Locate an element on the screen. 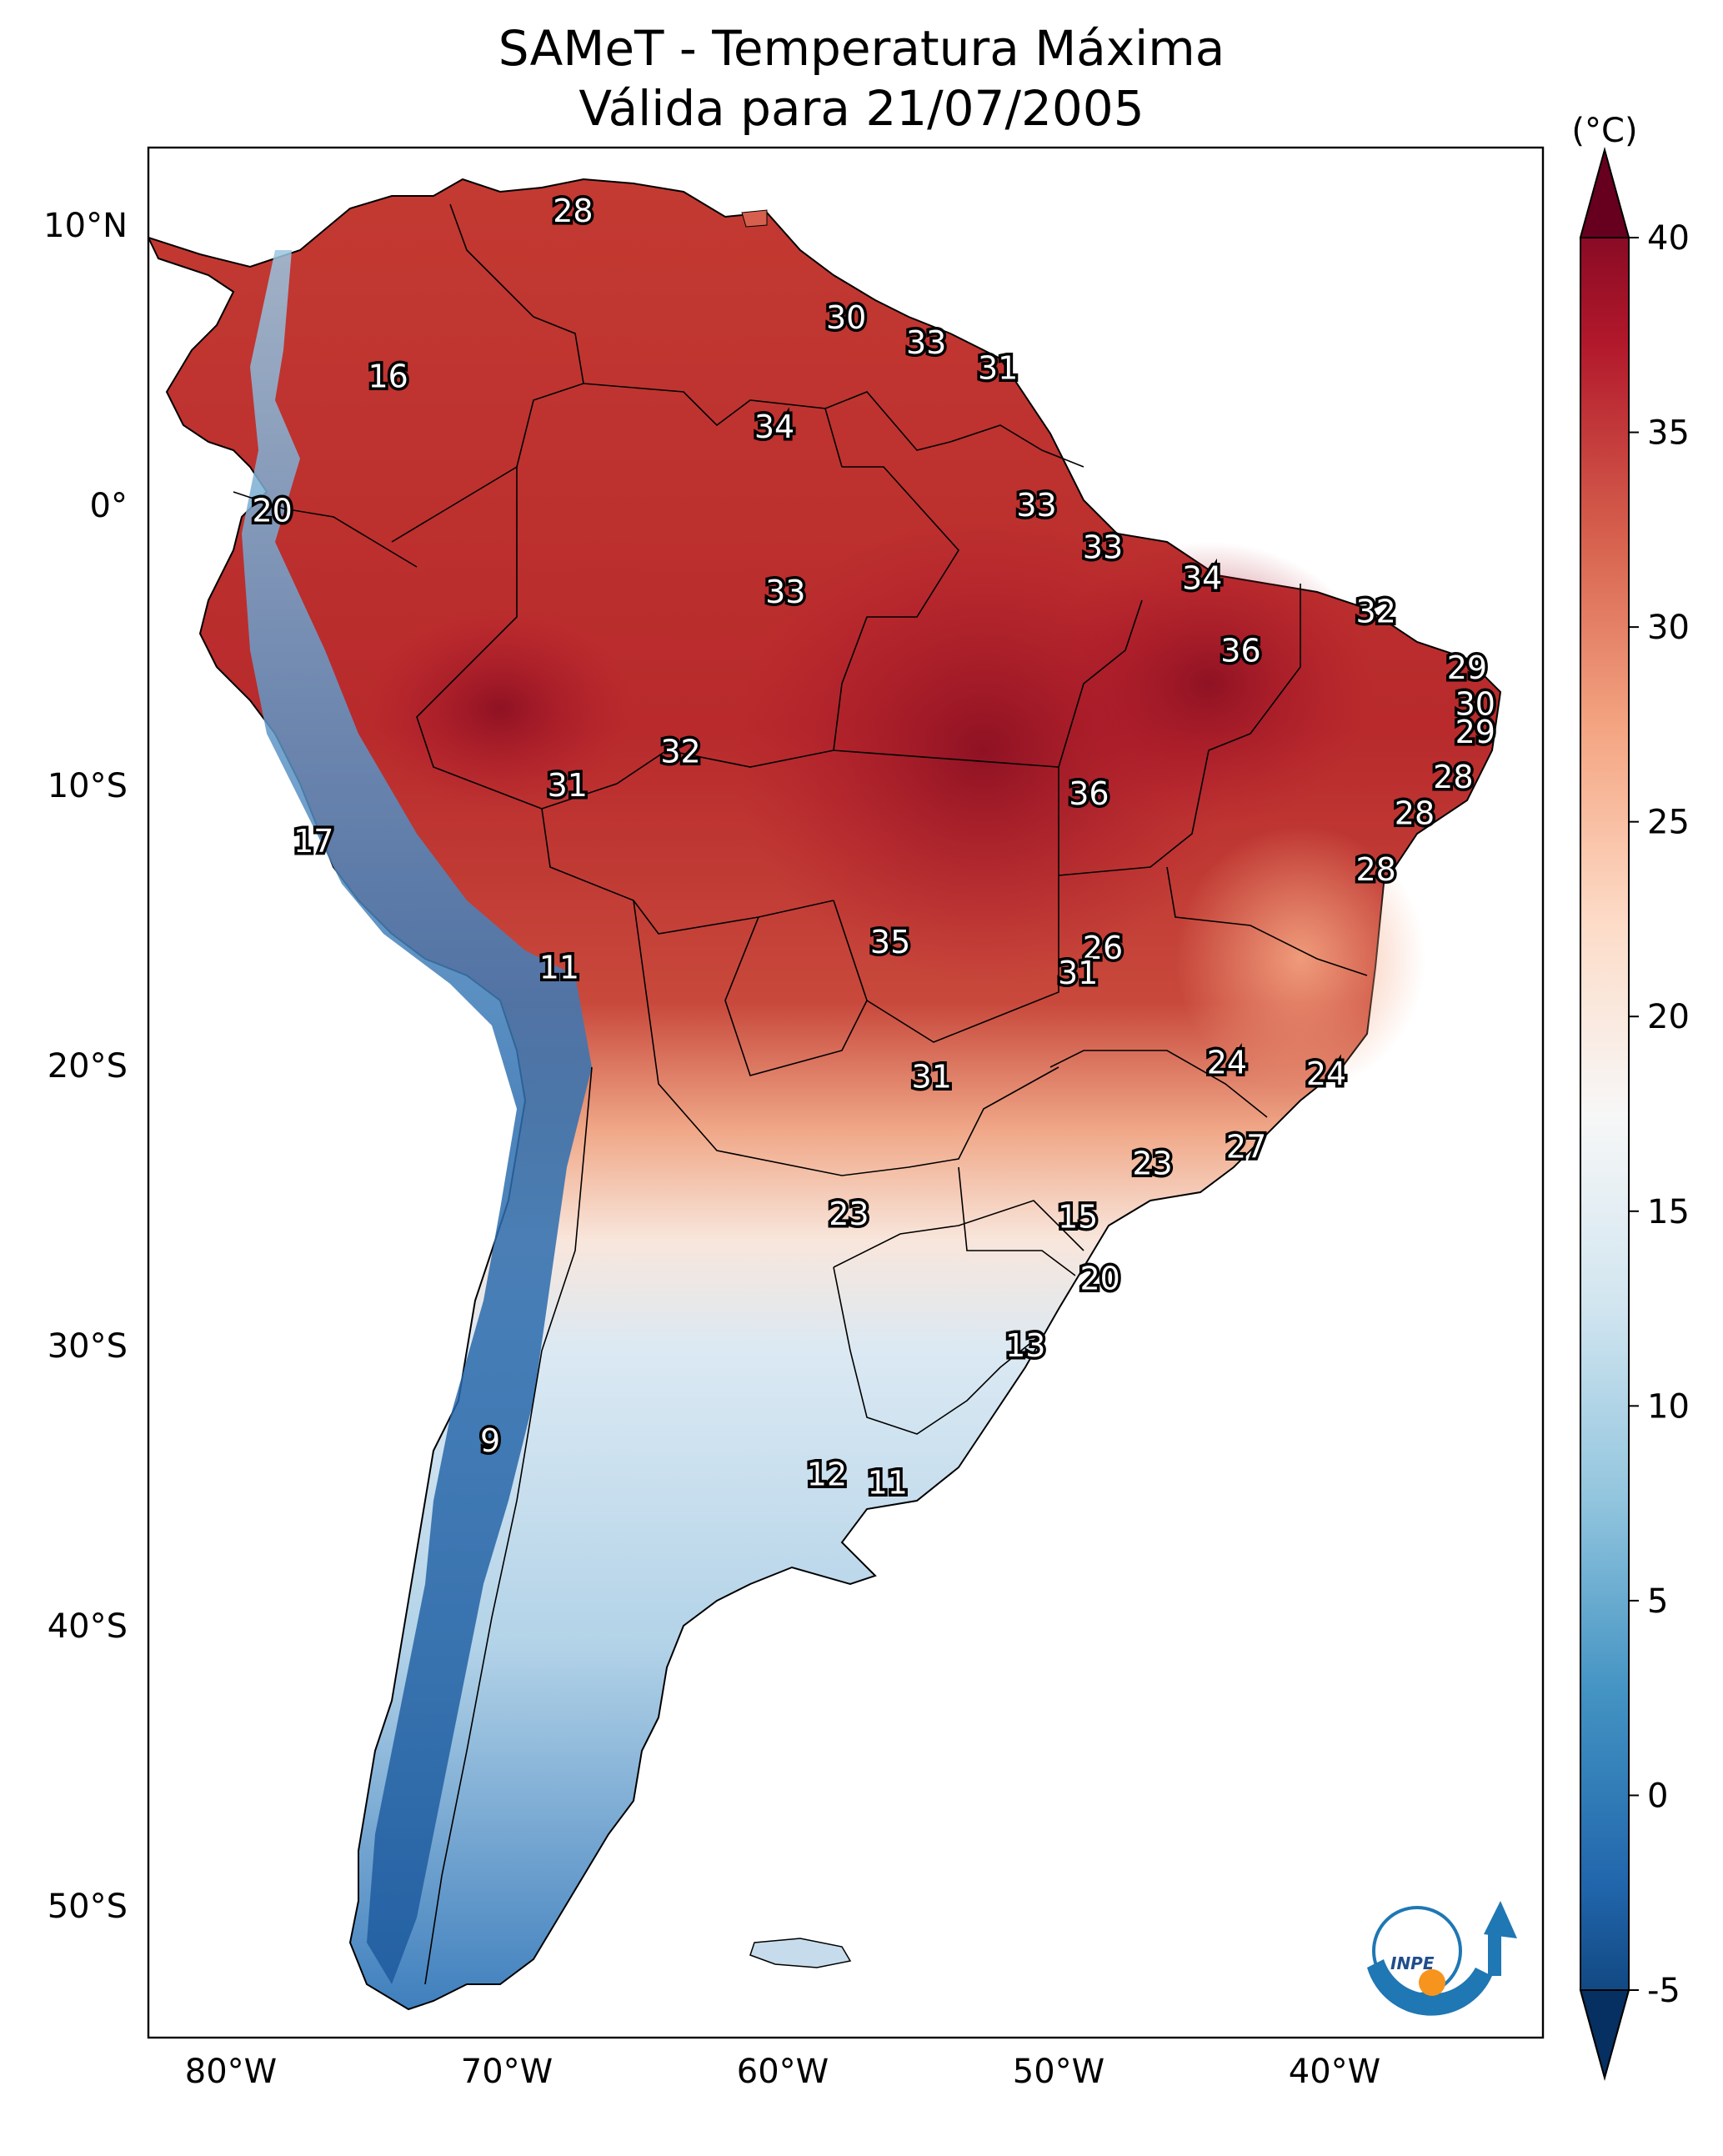 The width and height of the screenshot is (1723, 2156). latitude-ticks: 10°N 0° 10°S 20°S 30°S 40°S 50°S is located at coordinates (86, 1066).